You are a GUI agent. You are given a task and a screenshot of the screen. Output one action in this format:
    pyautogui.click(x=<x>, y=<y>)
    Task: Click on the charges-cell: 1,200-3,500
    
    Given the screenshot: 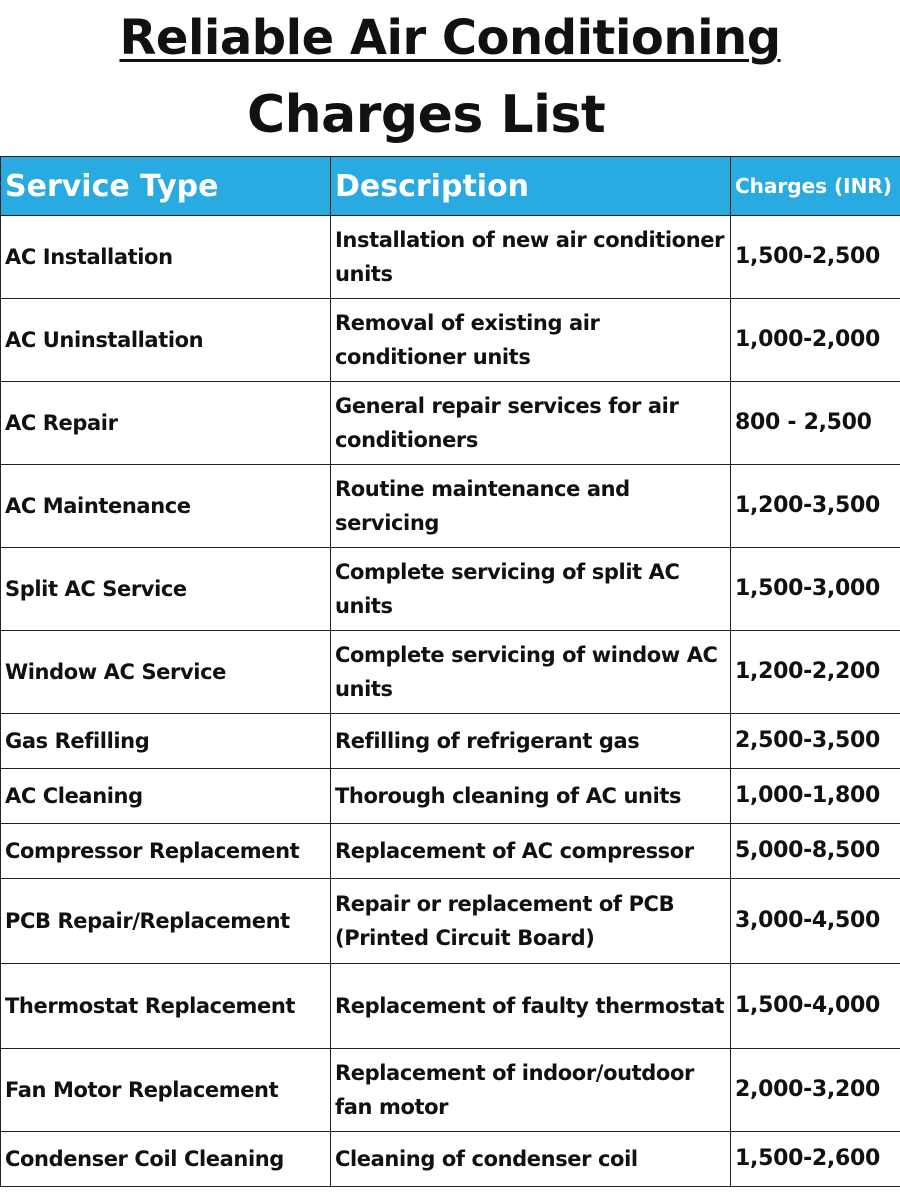 What is the action you would take?
    pyautogui.click(x=815, y=506)
    